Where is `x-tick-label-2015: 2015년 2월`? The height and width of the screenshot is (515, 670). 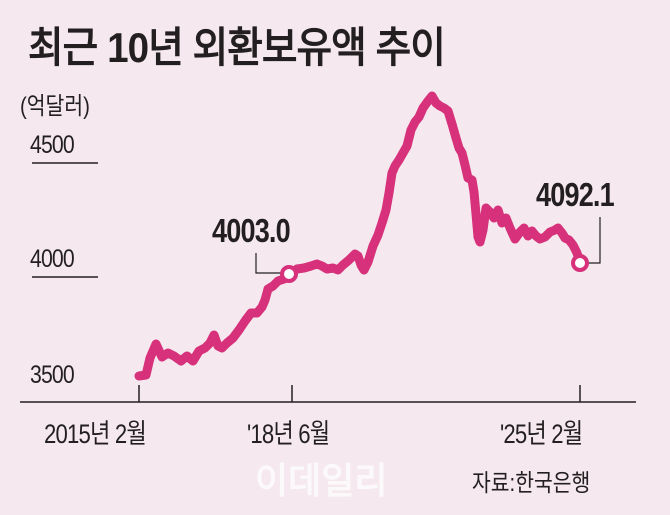 x-tick-label-2015: 2015년 2월 is located at coordinates (95, 434).